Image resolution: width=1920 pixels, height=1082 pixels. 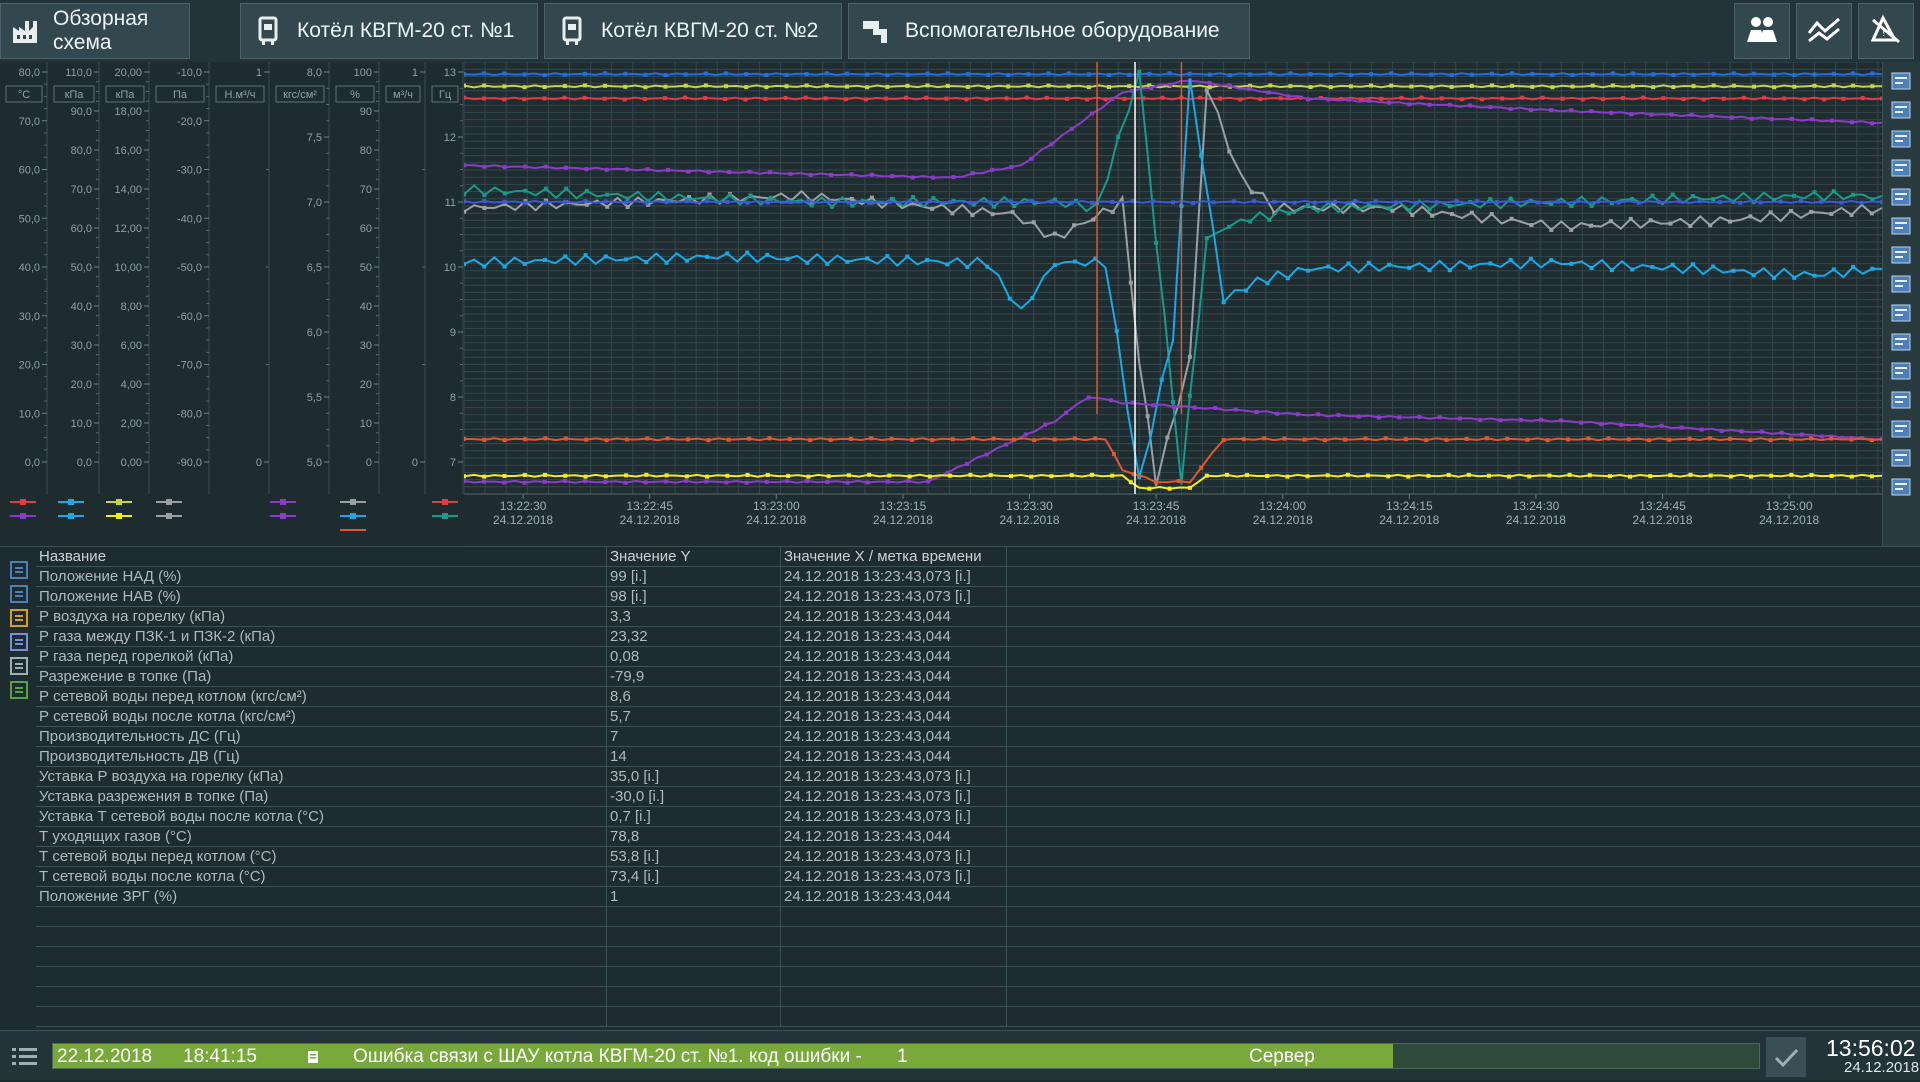 I want to click on axis-unit: кПа, so click(x=75, y=95).